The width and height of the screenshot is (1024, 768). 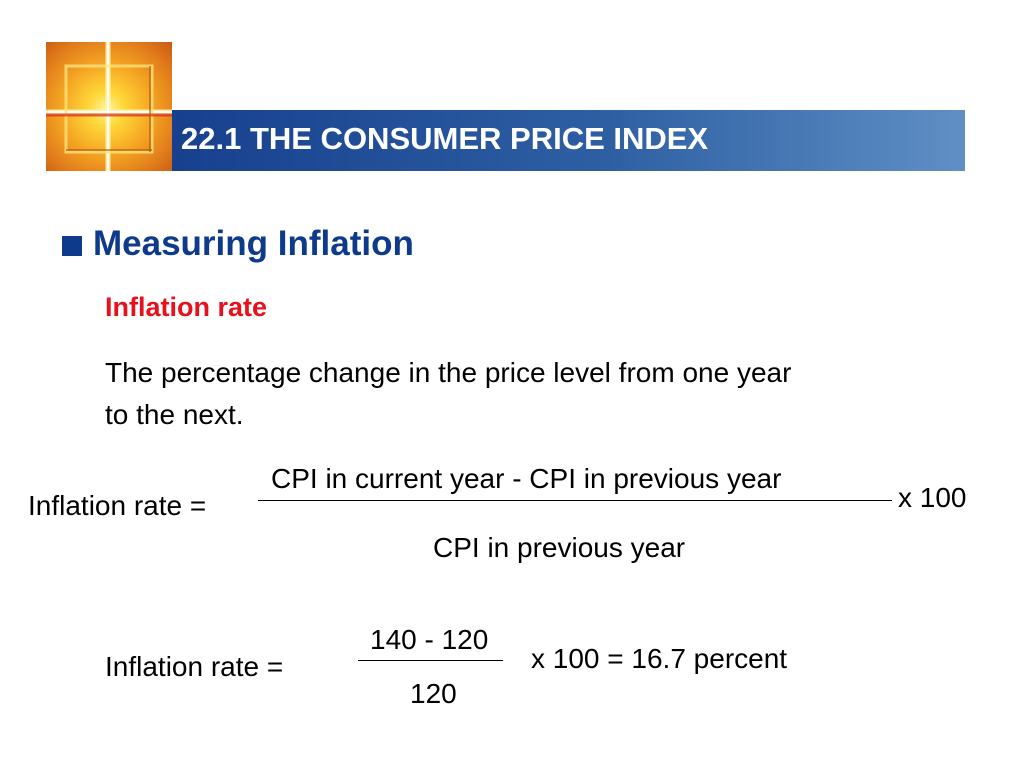 What do you see at coordinates (575, 500) in the screenshot?
I see `formula-fraction-bar` at bounding box center [575, 500].